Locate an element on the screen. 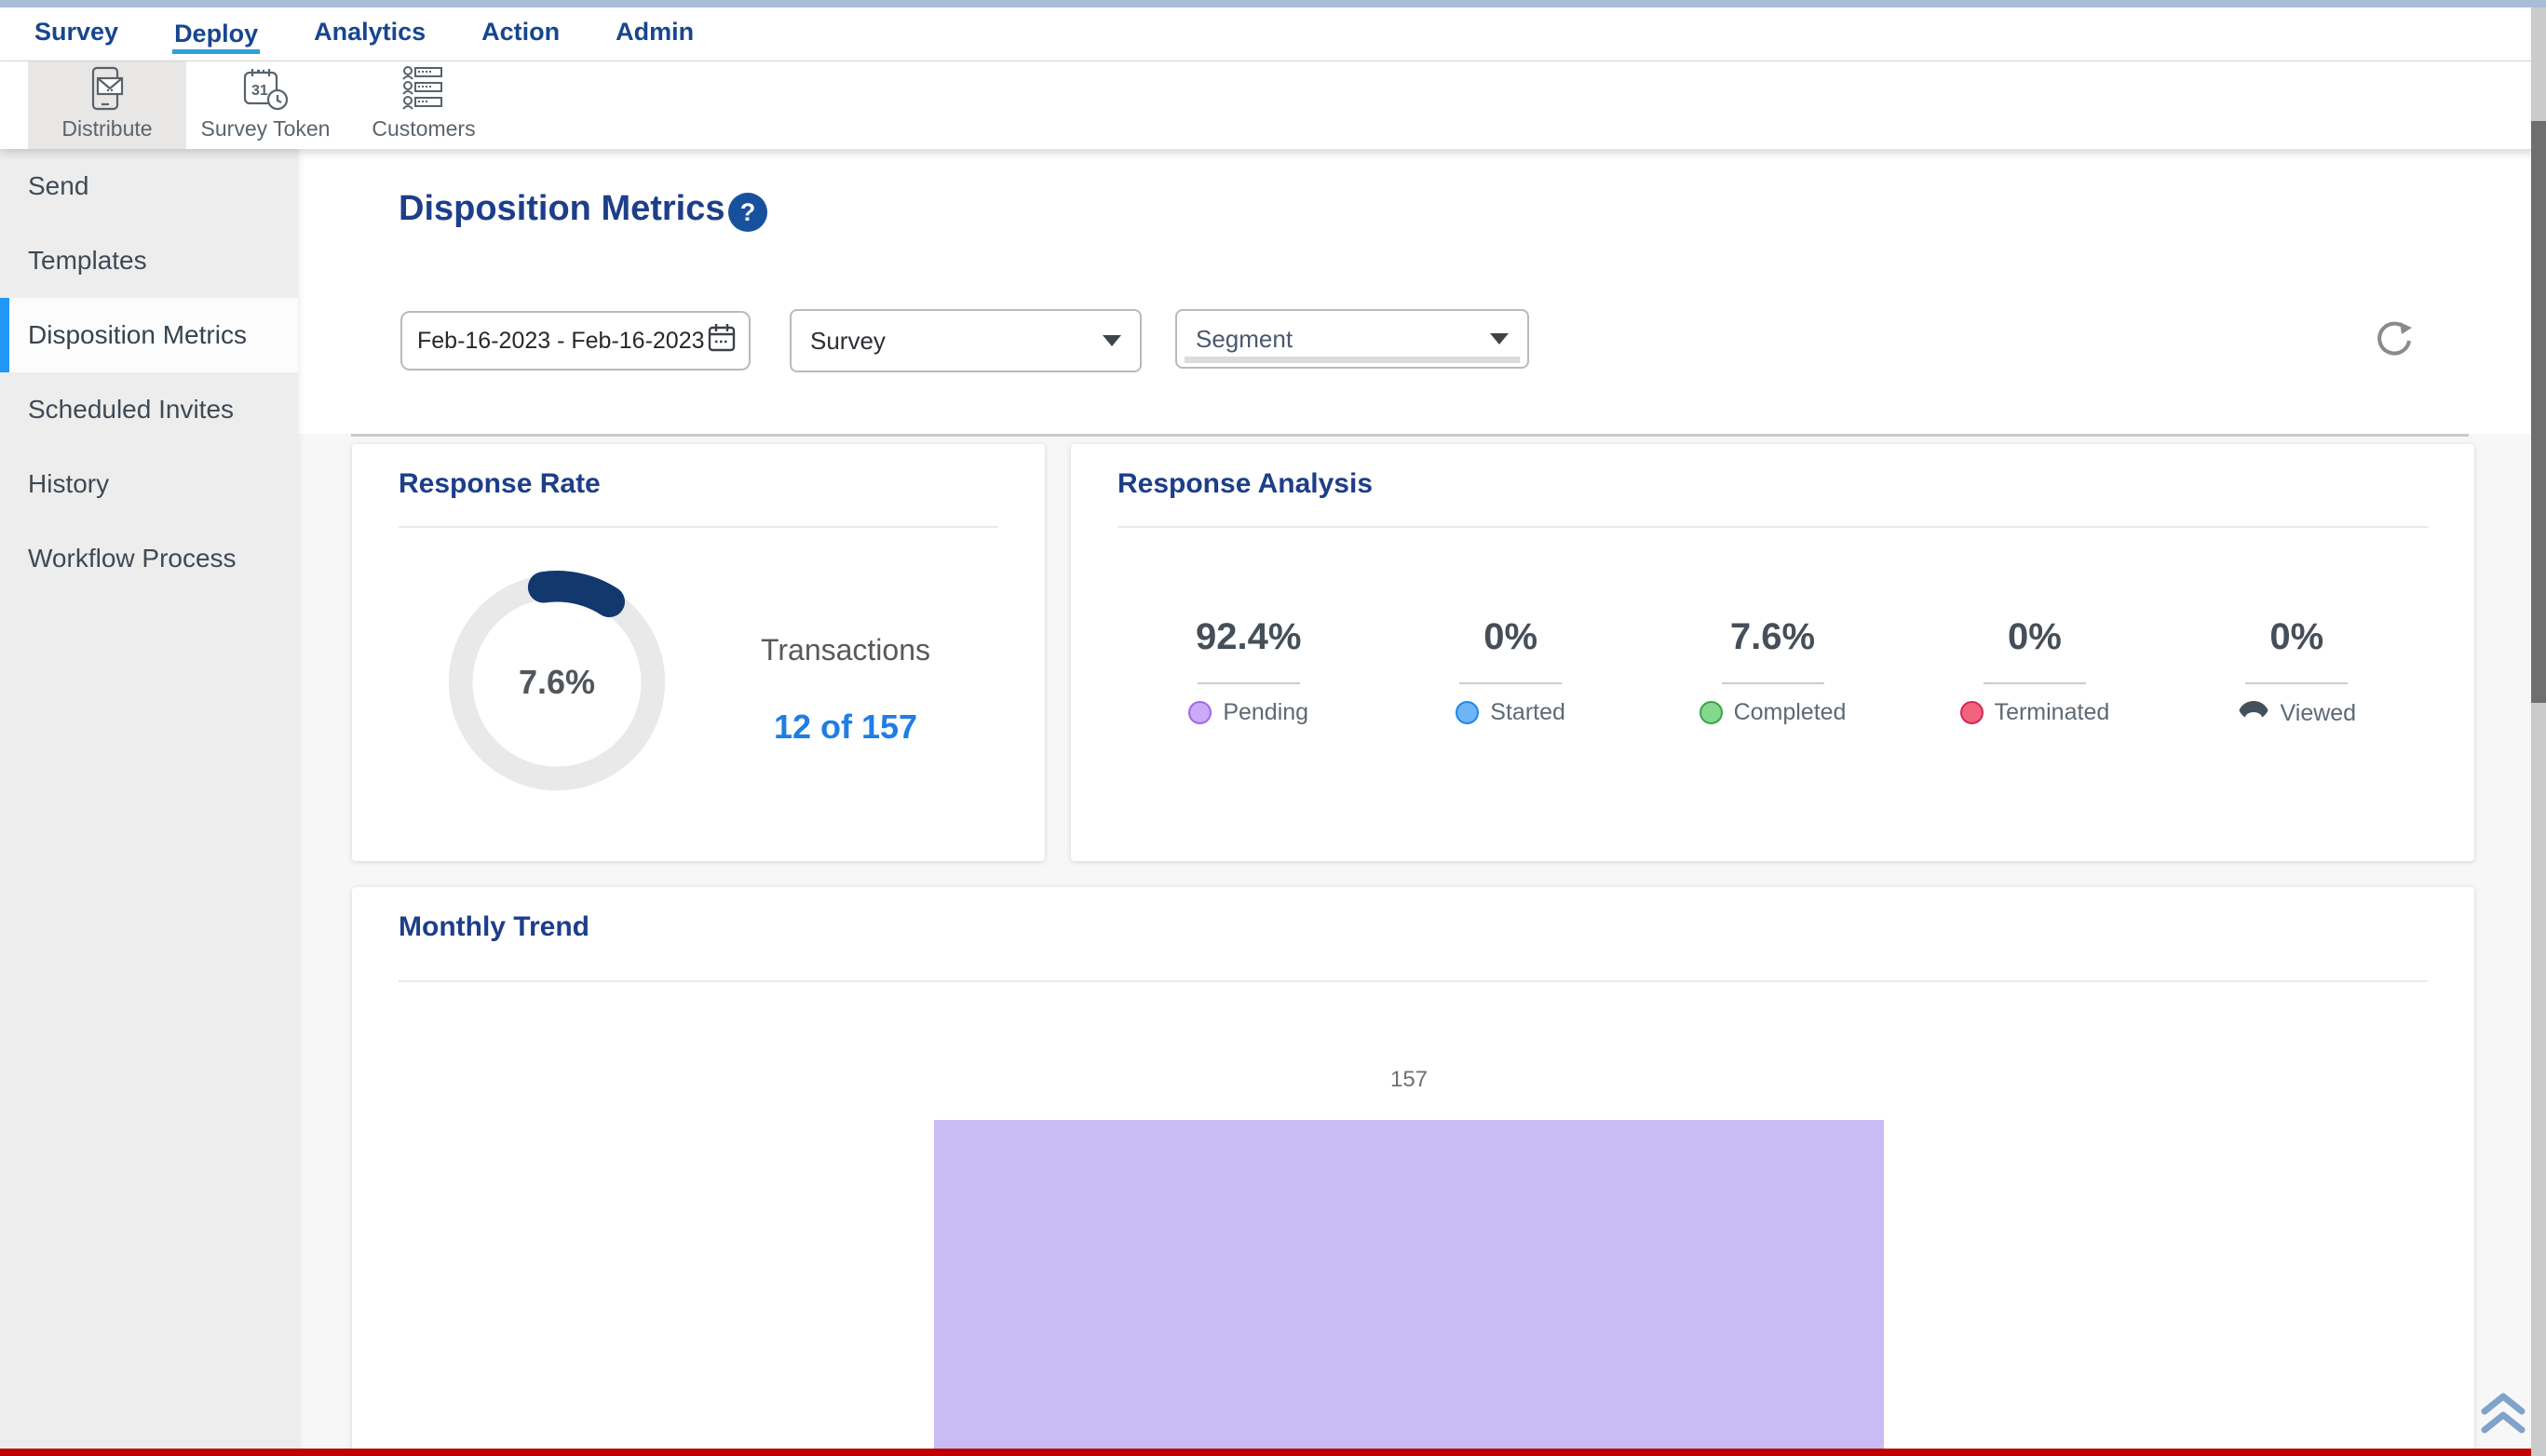  response-rate-donut-chart: 7.6% is located at coordinates (556, 682).